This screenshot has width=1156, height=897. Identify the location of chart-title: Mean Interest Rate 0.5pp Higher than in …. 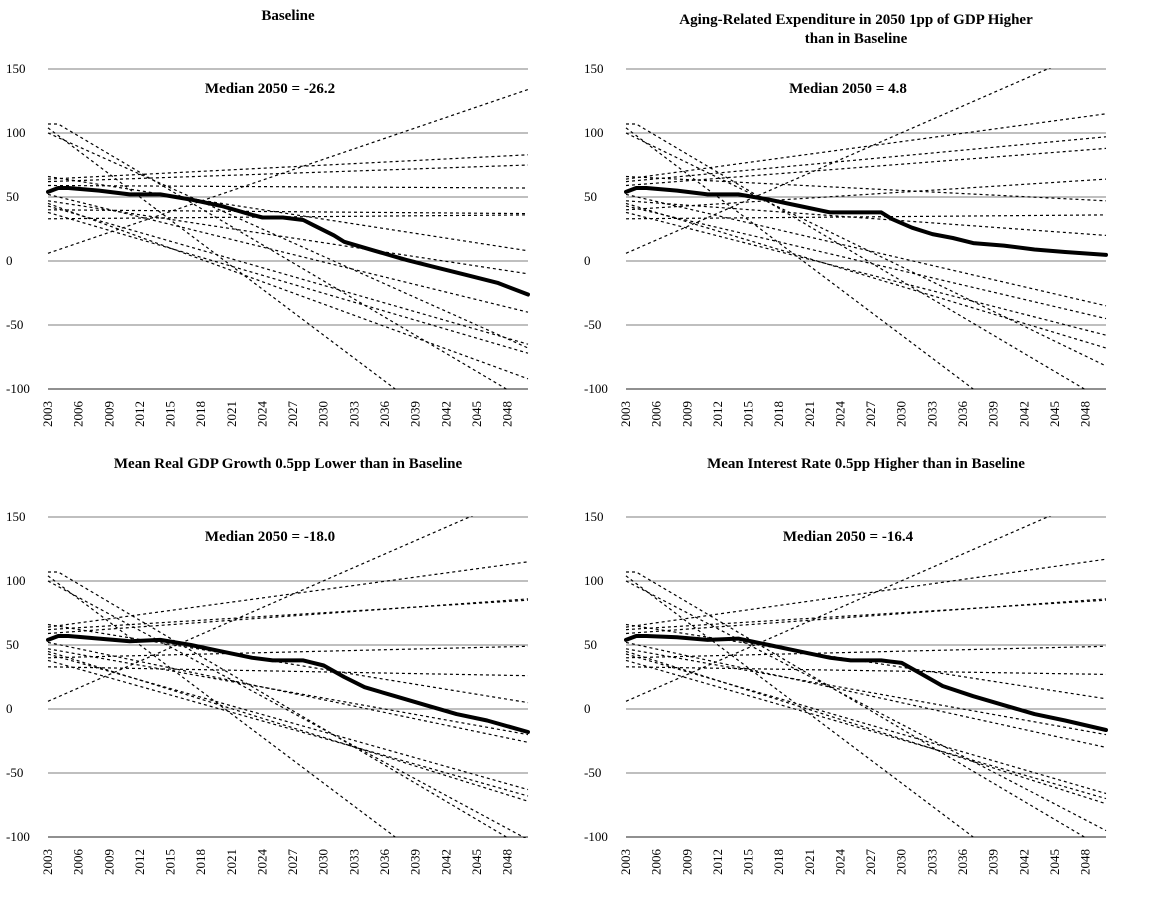
(866, 464).